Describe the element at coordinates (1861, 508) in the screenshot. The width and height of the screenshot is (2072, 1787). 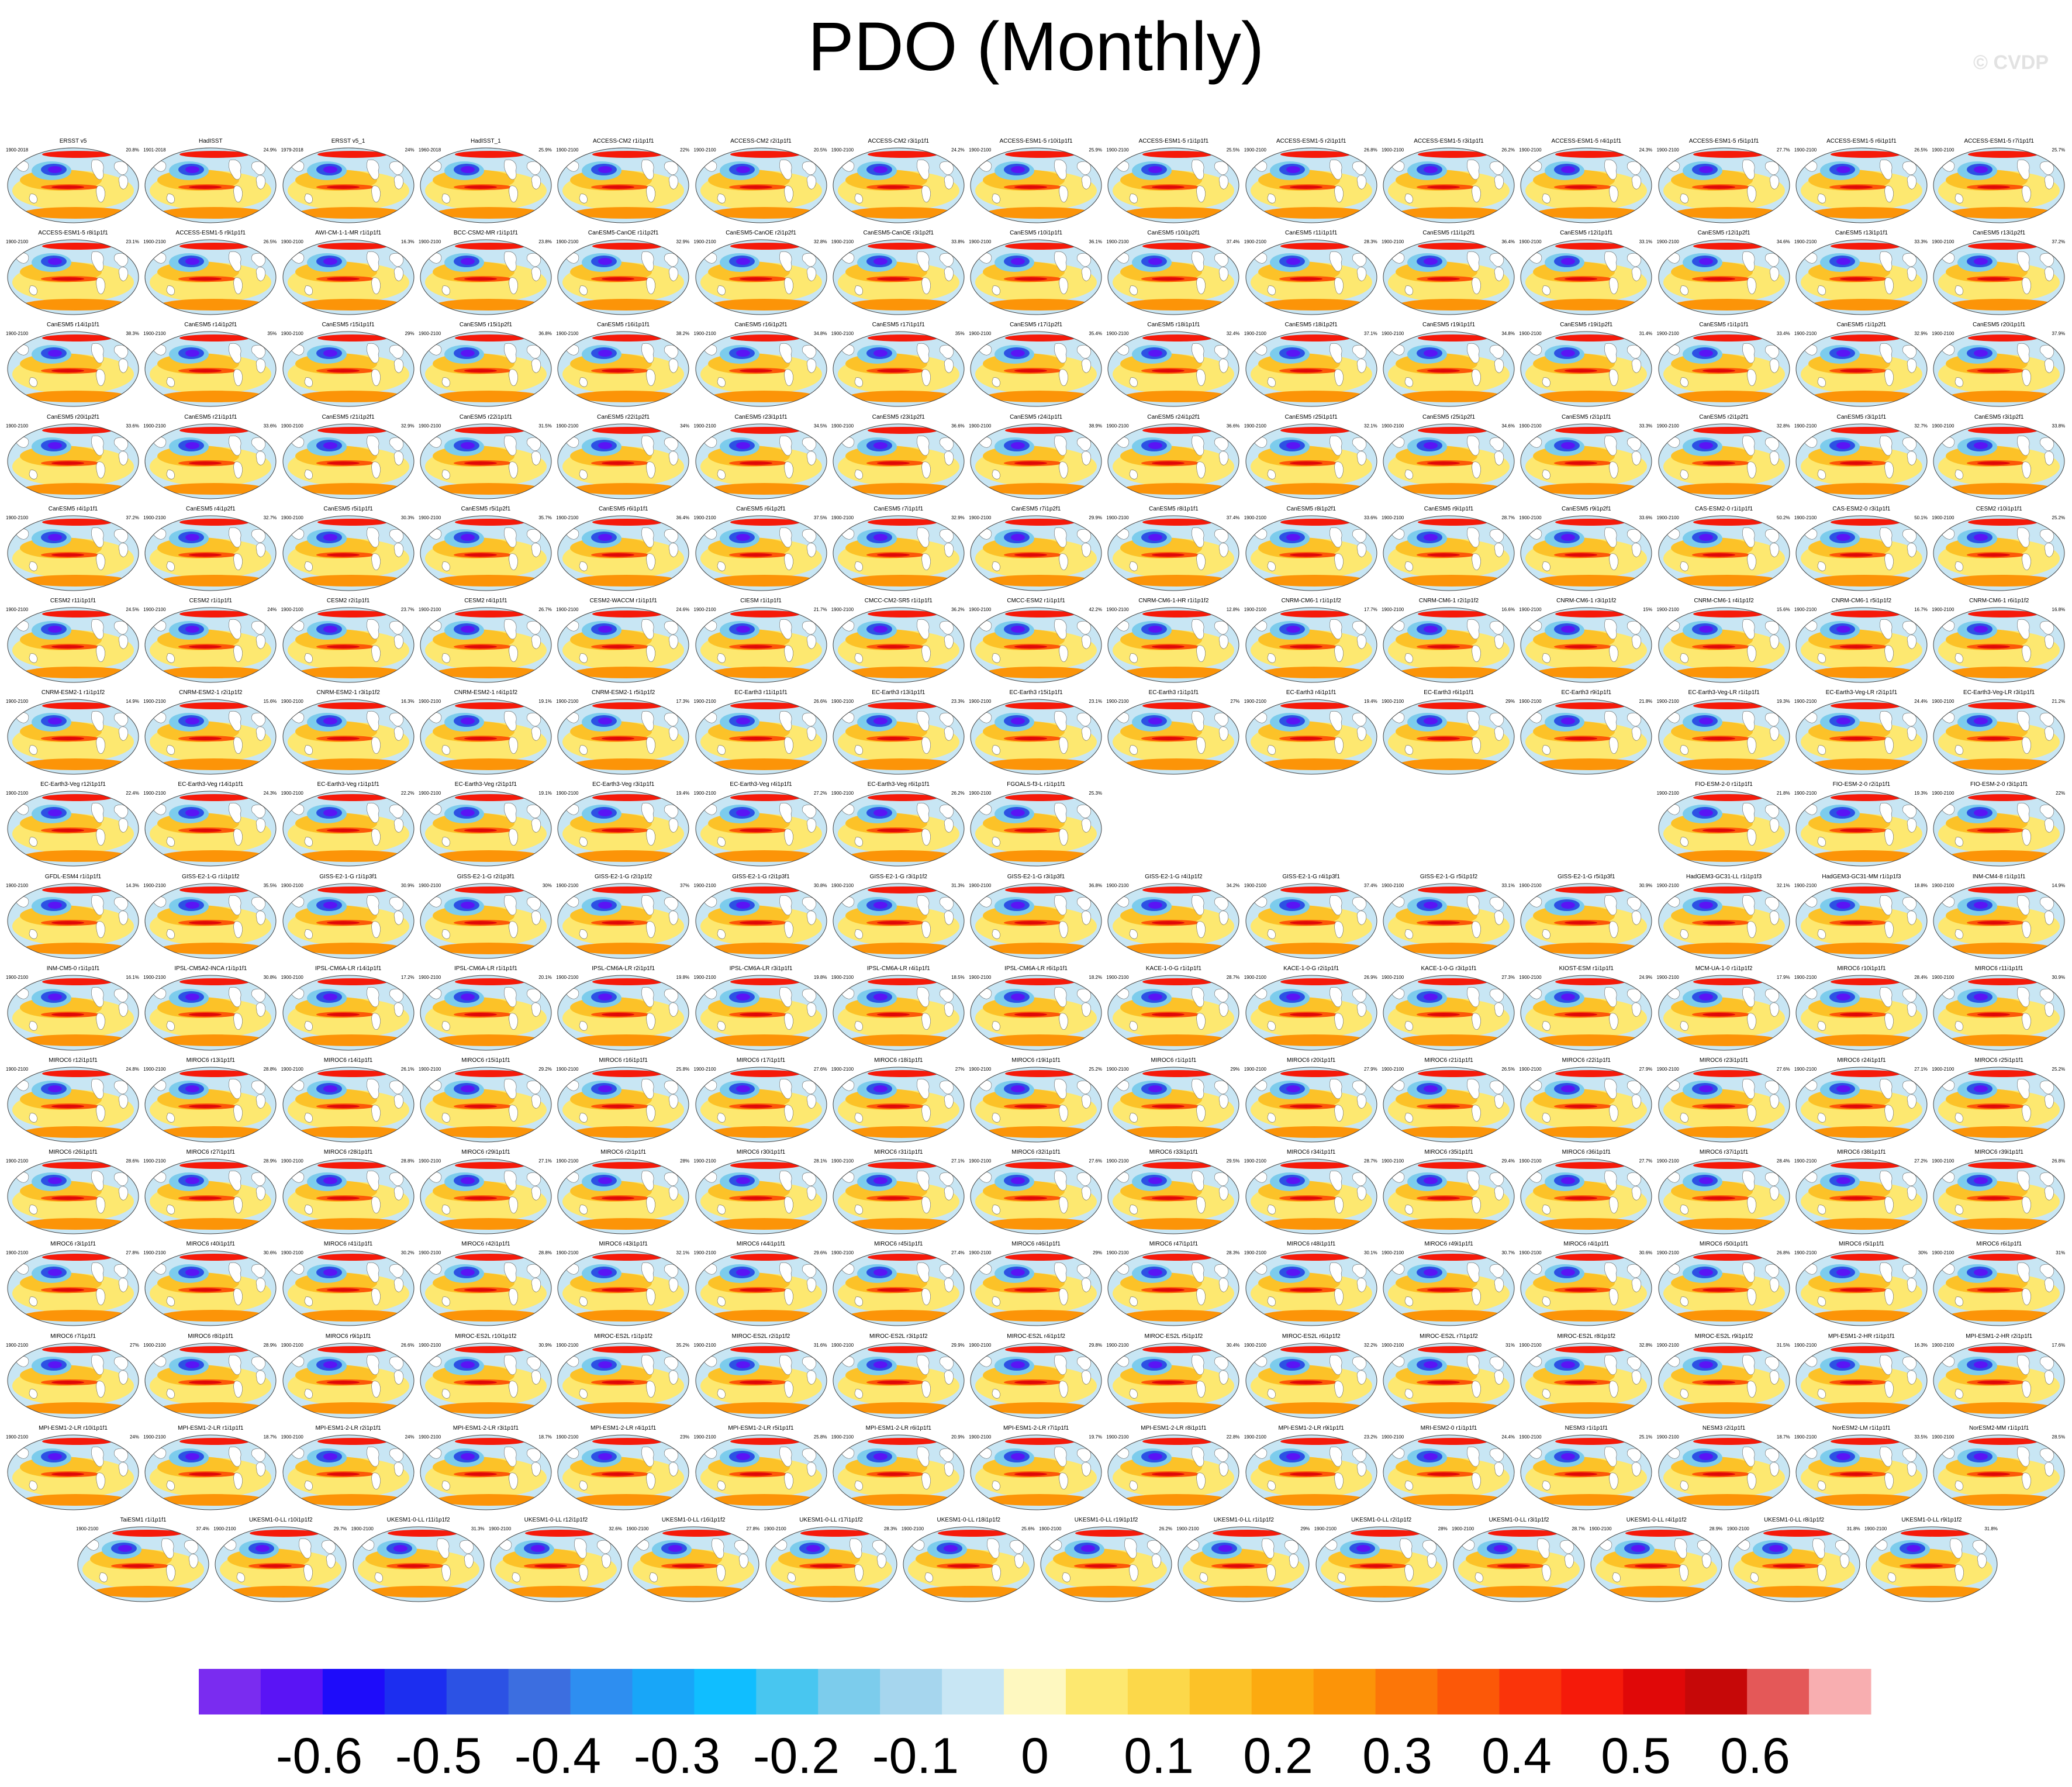
I see `panel-title: CAS-ESM2-0 r3i1p1f1` at that location.